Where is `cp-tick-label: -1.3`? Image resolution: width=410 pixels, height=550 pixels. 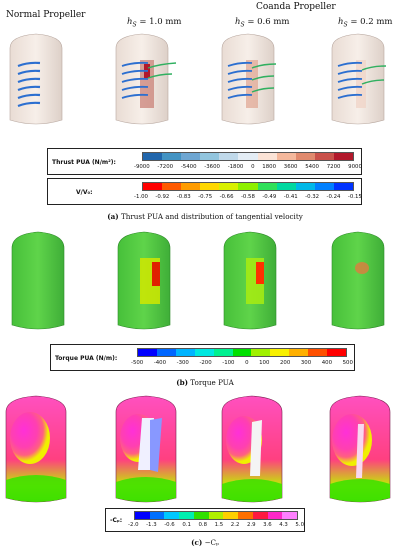 cp-tick-label: -1.3 is located at coordinates (151, 525).